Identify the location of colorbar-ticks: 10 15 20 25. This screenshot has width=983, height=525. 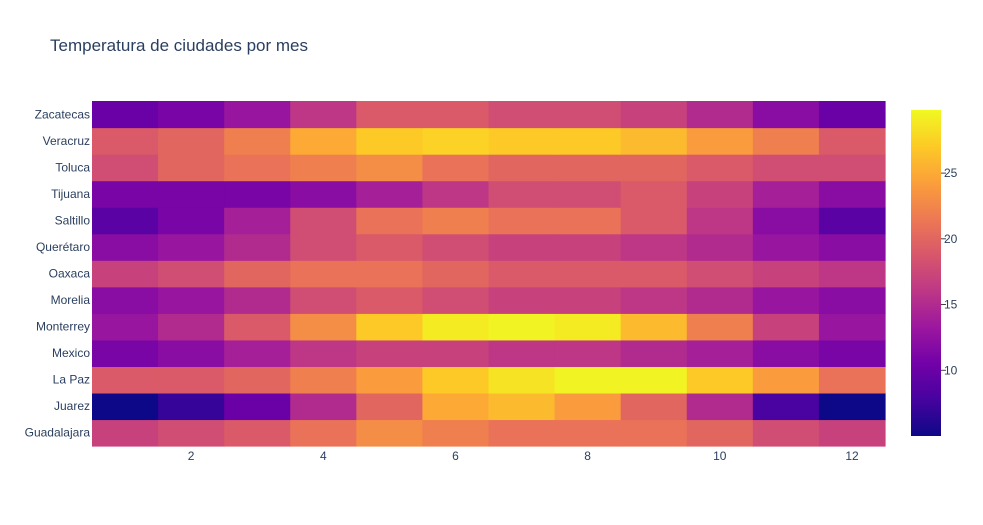
(949, 271).